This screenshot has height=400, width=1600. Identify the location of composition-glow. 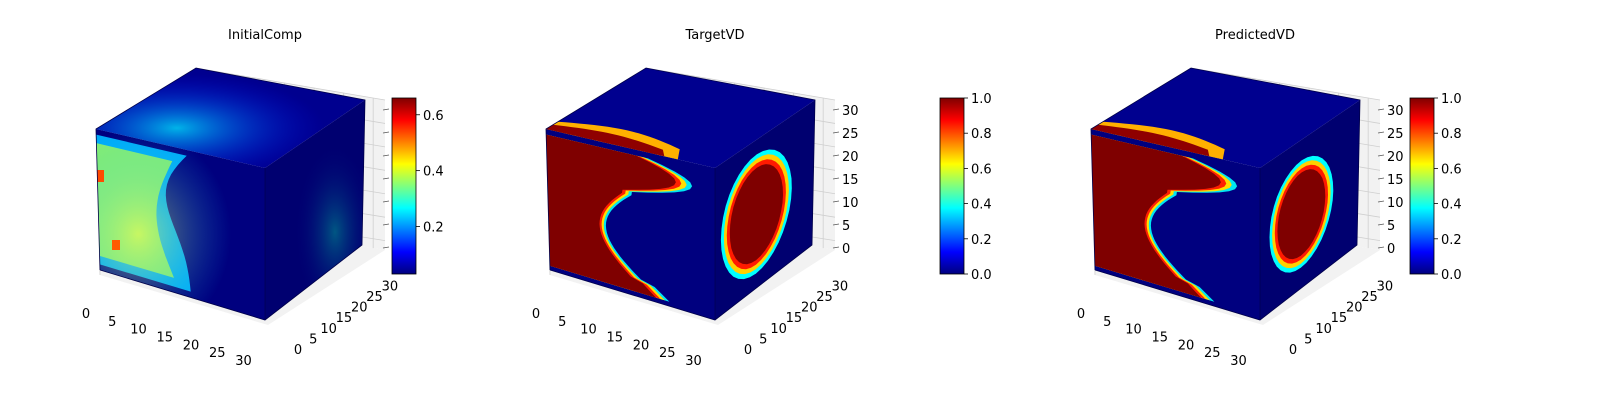
(180, 224).